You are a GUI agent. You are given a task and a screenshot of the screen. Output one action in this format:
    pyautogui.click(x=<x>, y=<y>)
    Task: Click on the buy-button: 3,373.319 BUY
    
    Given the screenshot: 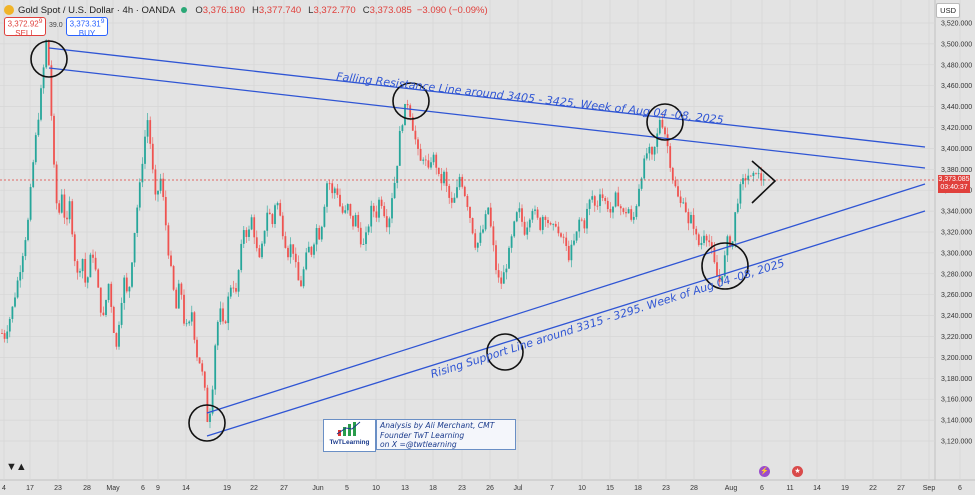 What is the action you would take?
    pyautogui.click(x=87, y=27)
    